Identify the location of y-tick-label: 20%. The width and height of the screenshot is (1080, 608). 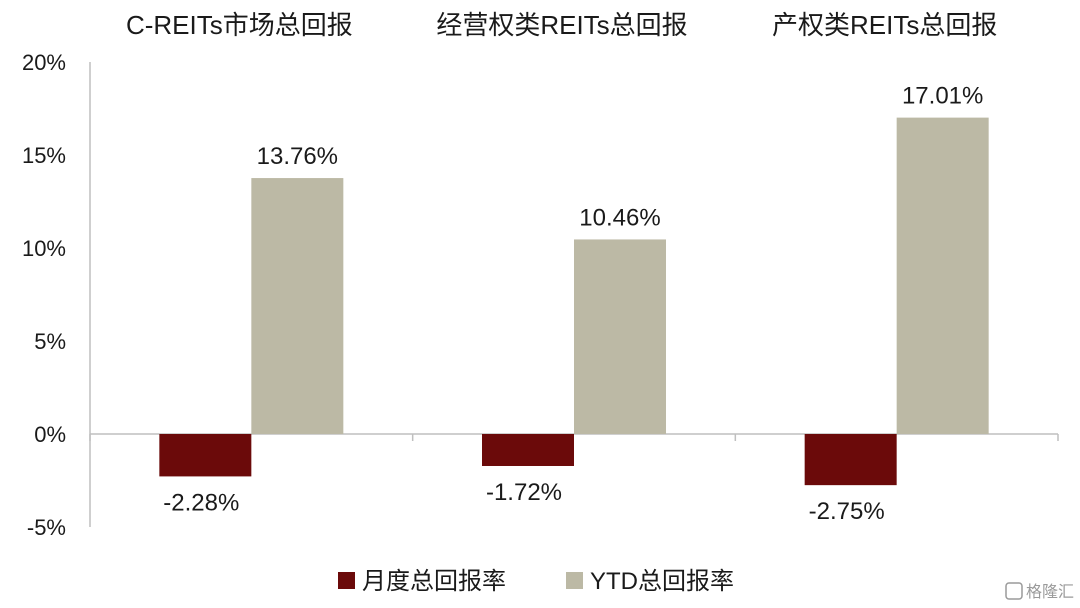
(44, 62).